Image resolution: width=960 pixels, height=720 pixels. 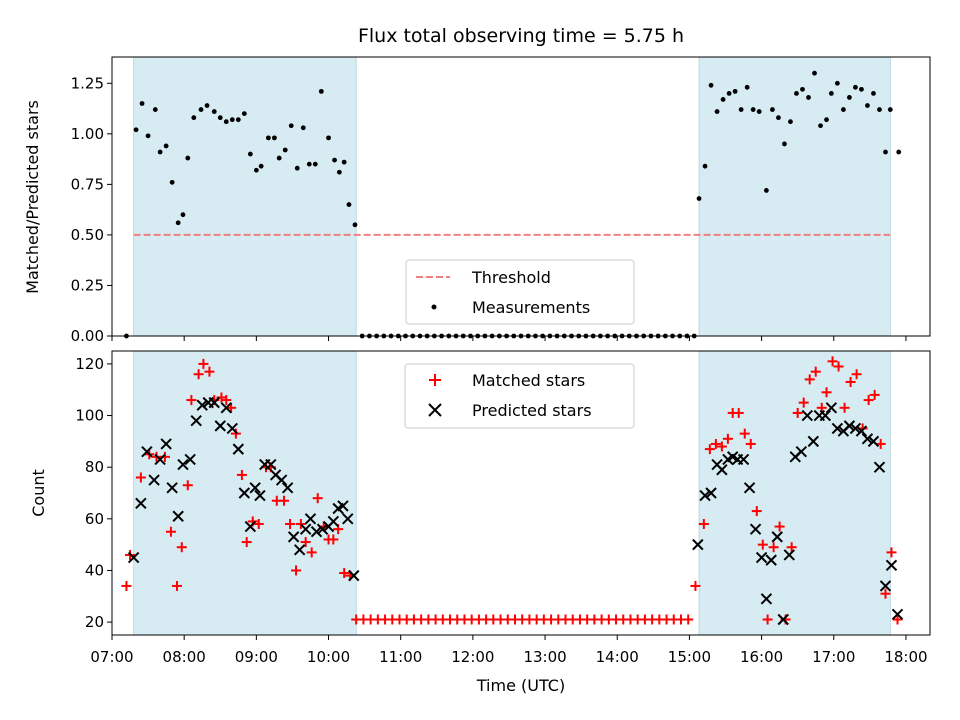 I want to click on x-tick-label: 17:00, so click(x=833, y=657).